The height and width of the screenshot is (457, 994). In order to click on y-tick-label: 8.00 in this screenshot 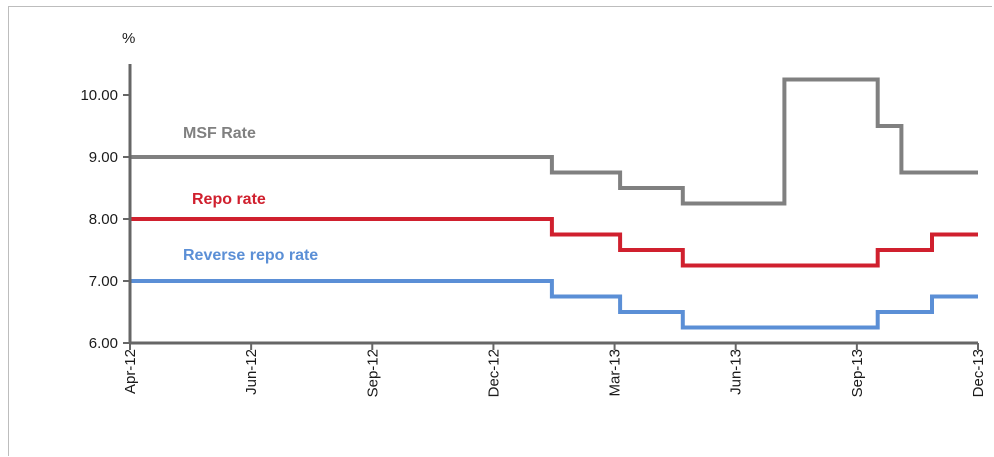, I will do `click(103, 219)`.